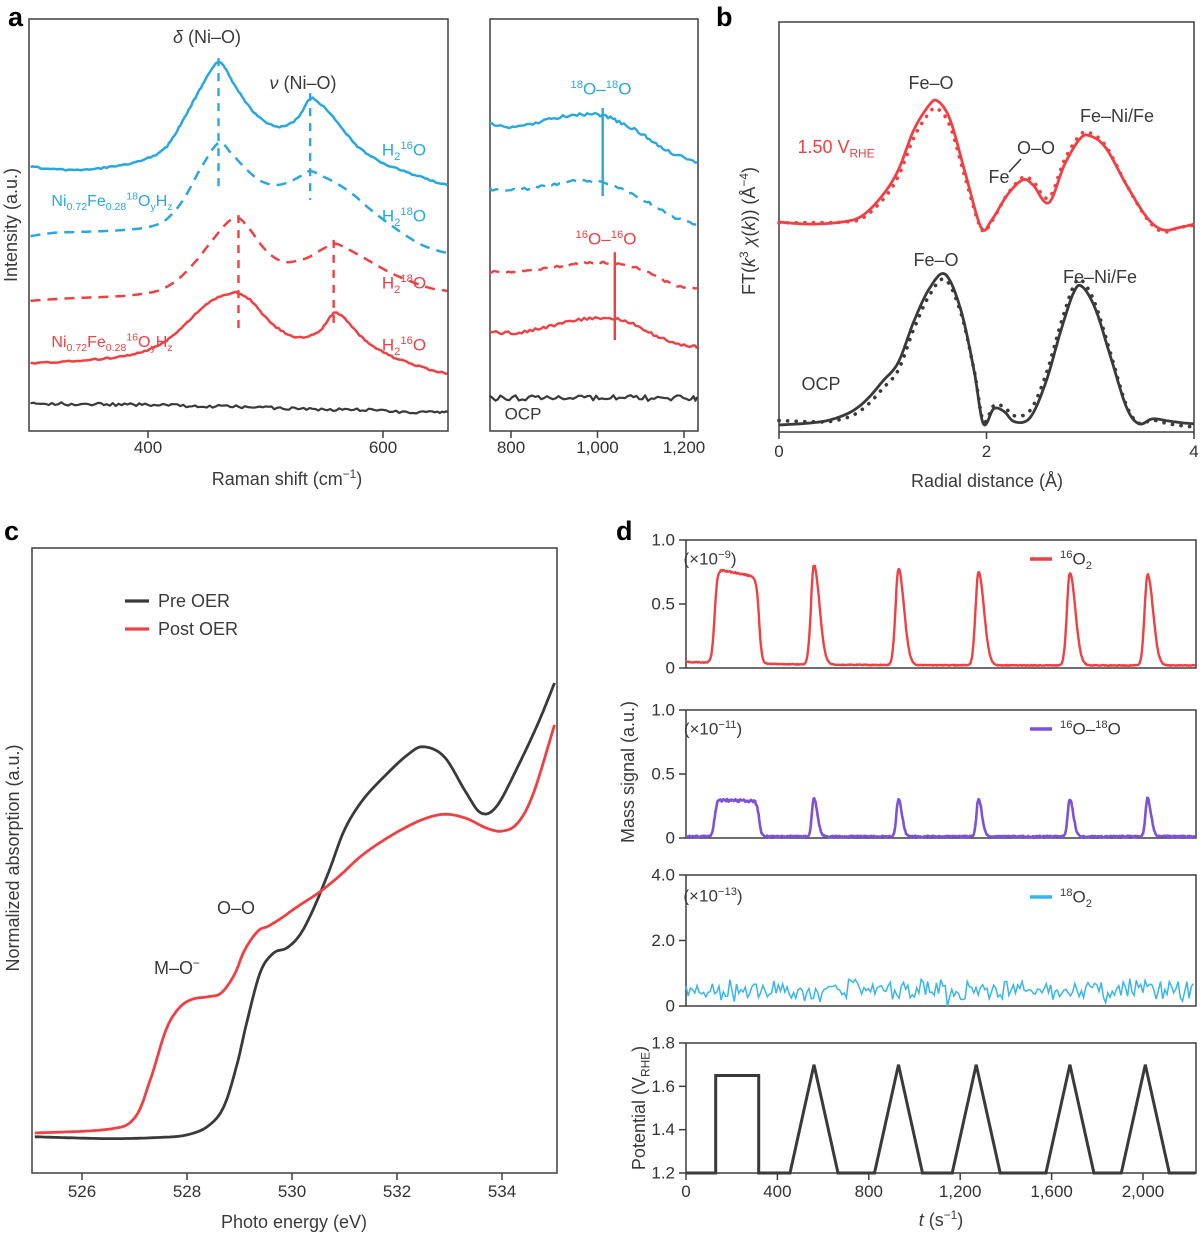 The width and height of the screenshot is (1202, 1235). Describe the element at coordinates (663, 1043) in the screenshot. I see `y-tick-label: 1.8` at that location.